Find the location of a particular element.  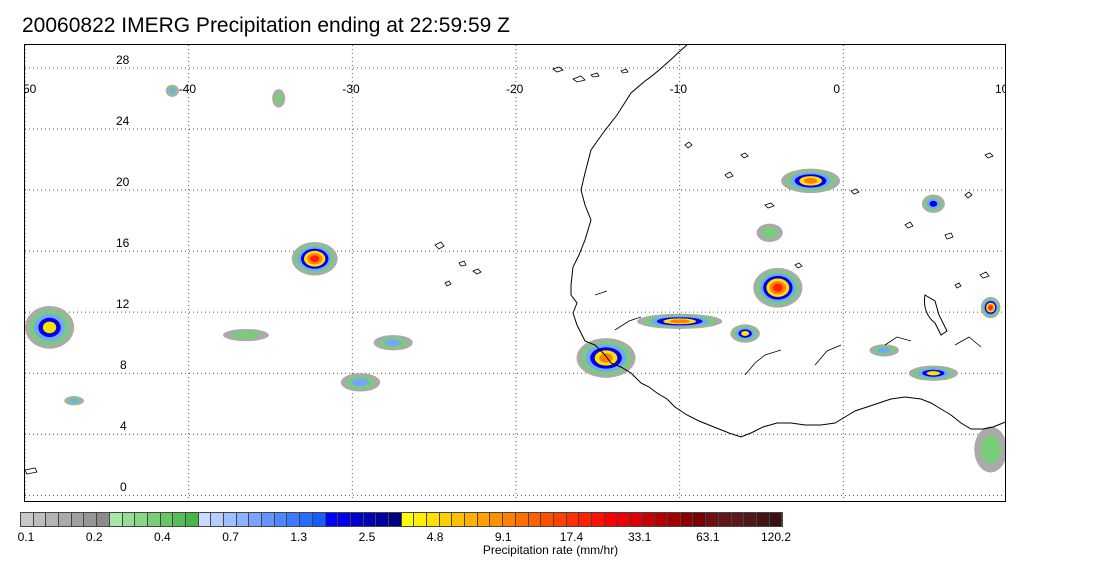

lake-outline is located at coordinates (936, 315).